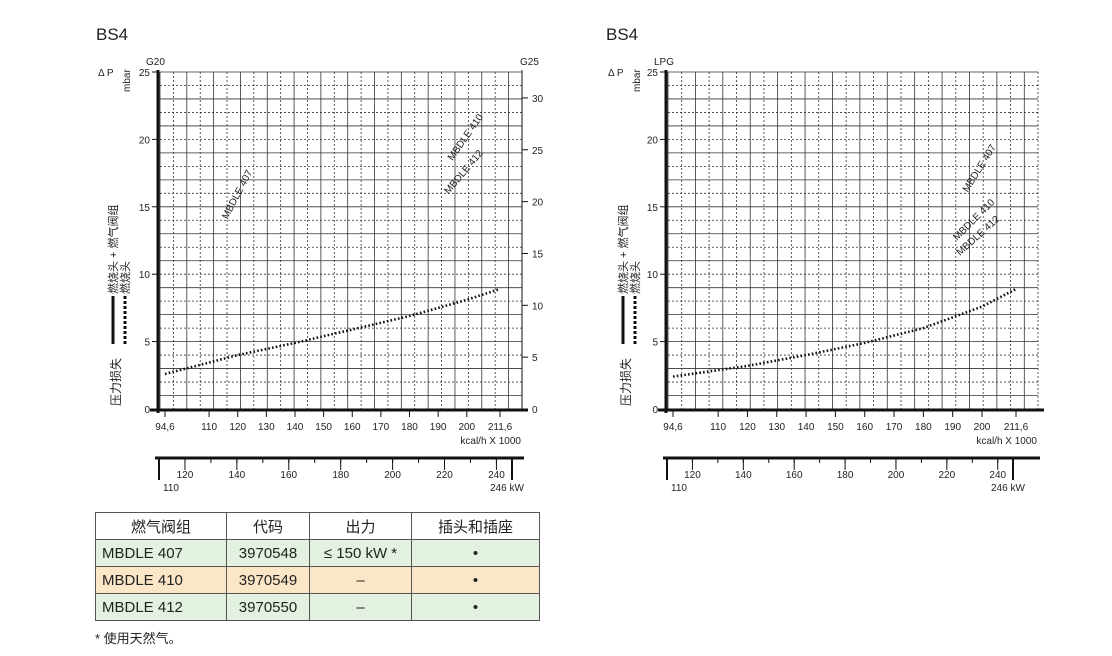 The image size is (1112, 656). I want to click on output-cell: ≤ 150 kW *, so click(360, 553).